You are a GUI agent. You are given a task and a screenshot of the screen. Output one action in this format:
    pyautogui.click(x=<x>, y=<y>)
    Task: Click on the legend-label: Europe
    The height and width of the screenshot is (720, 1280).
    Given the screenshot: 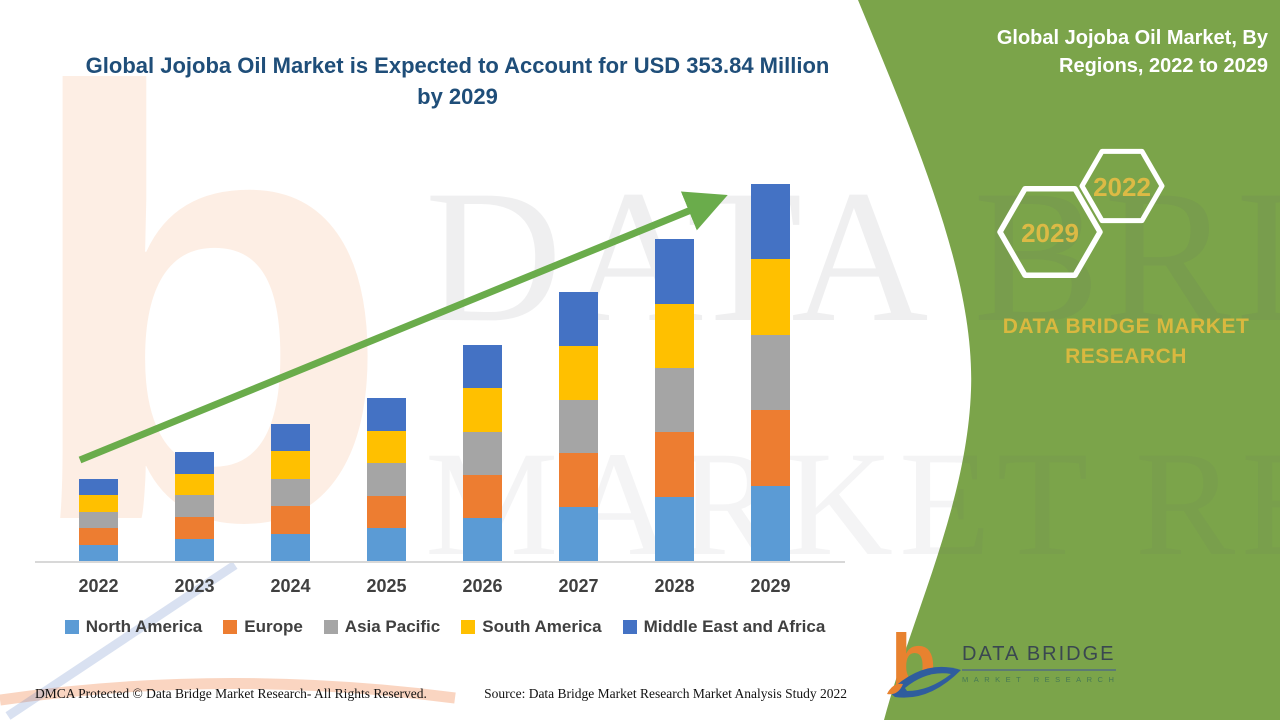 What is the action you would take?
    pyautogui.click(x=273, y=626)
    